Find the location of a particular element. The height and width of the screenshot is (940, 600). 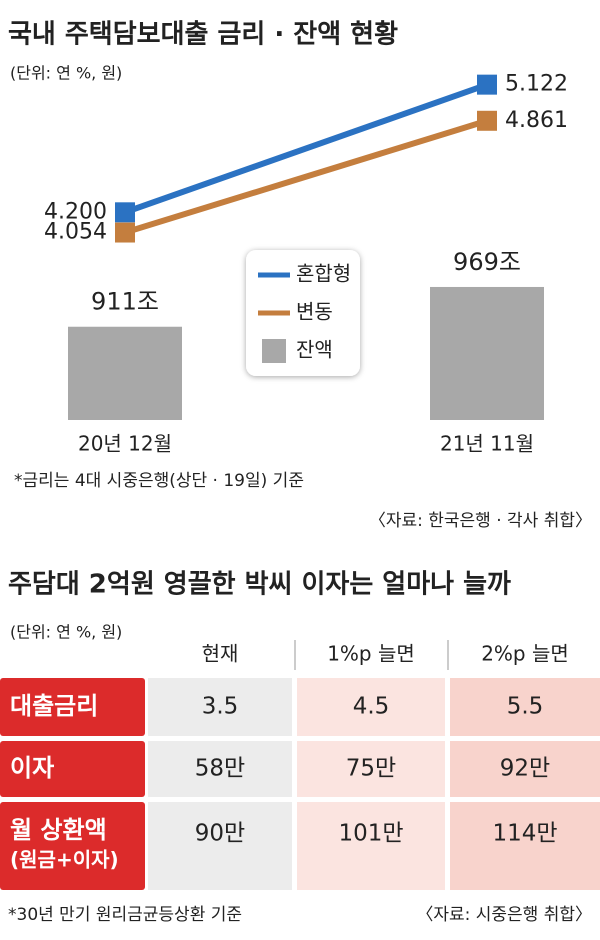

cell-value: 90만 is located at coordinates (220, 834).